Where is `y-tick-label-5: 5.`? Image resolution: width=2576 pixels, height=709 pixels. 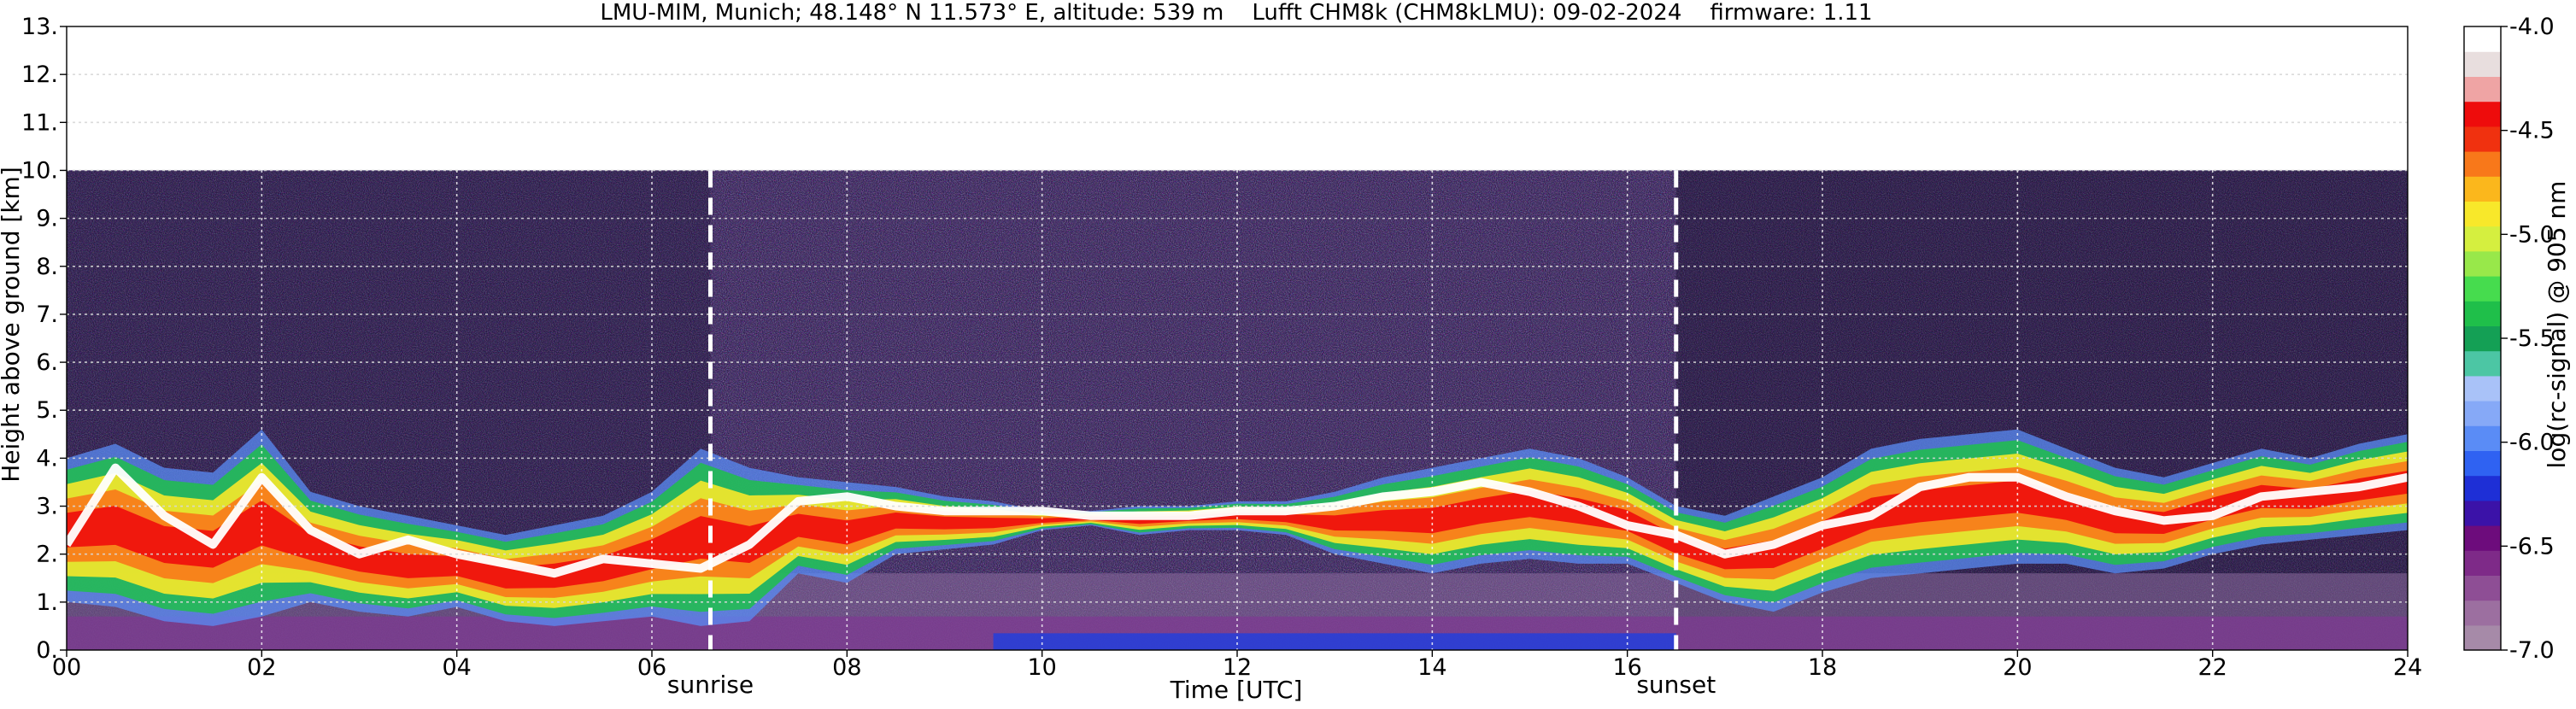 y-tick-label-5: 5. is located at coordinates (47, 410).